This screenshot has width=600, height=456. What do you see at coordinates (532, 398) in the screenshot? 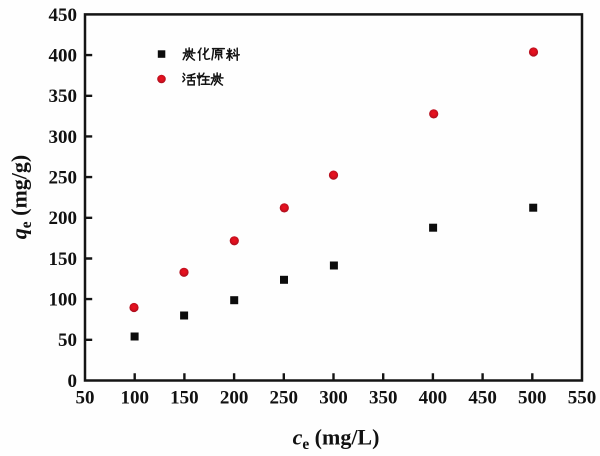
I see `svg-text: 500` at bounding box center [532, 398].